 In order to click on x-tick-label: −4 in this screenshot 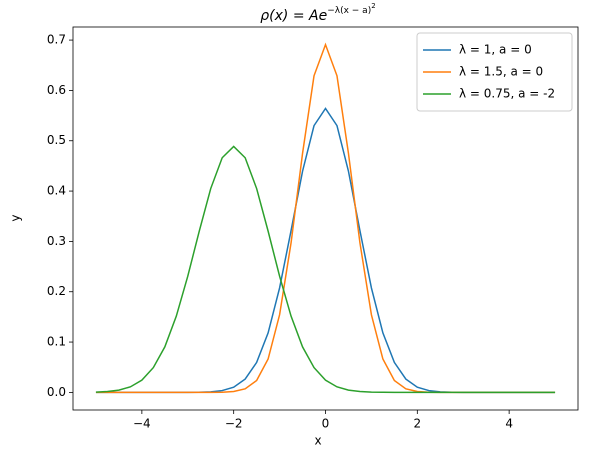, I will do `click(142, 424)`.